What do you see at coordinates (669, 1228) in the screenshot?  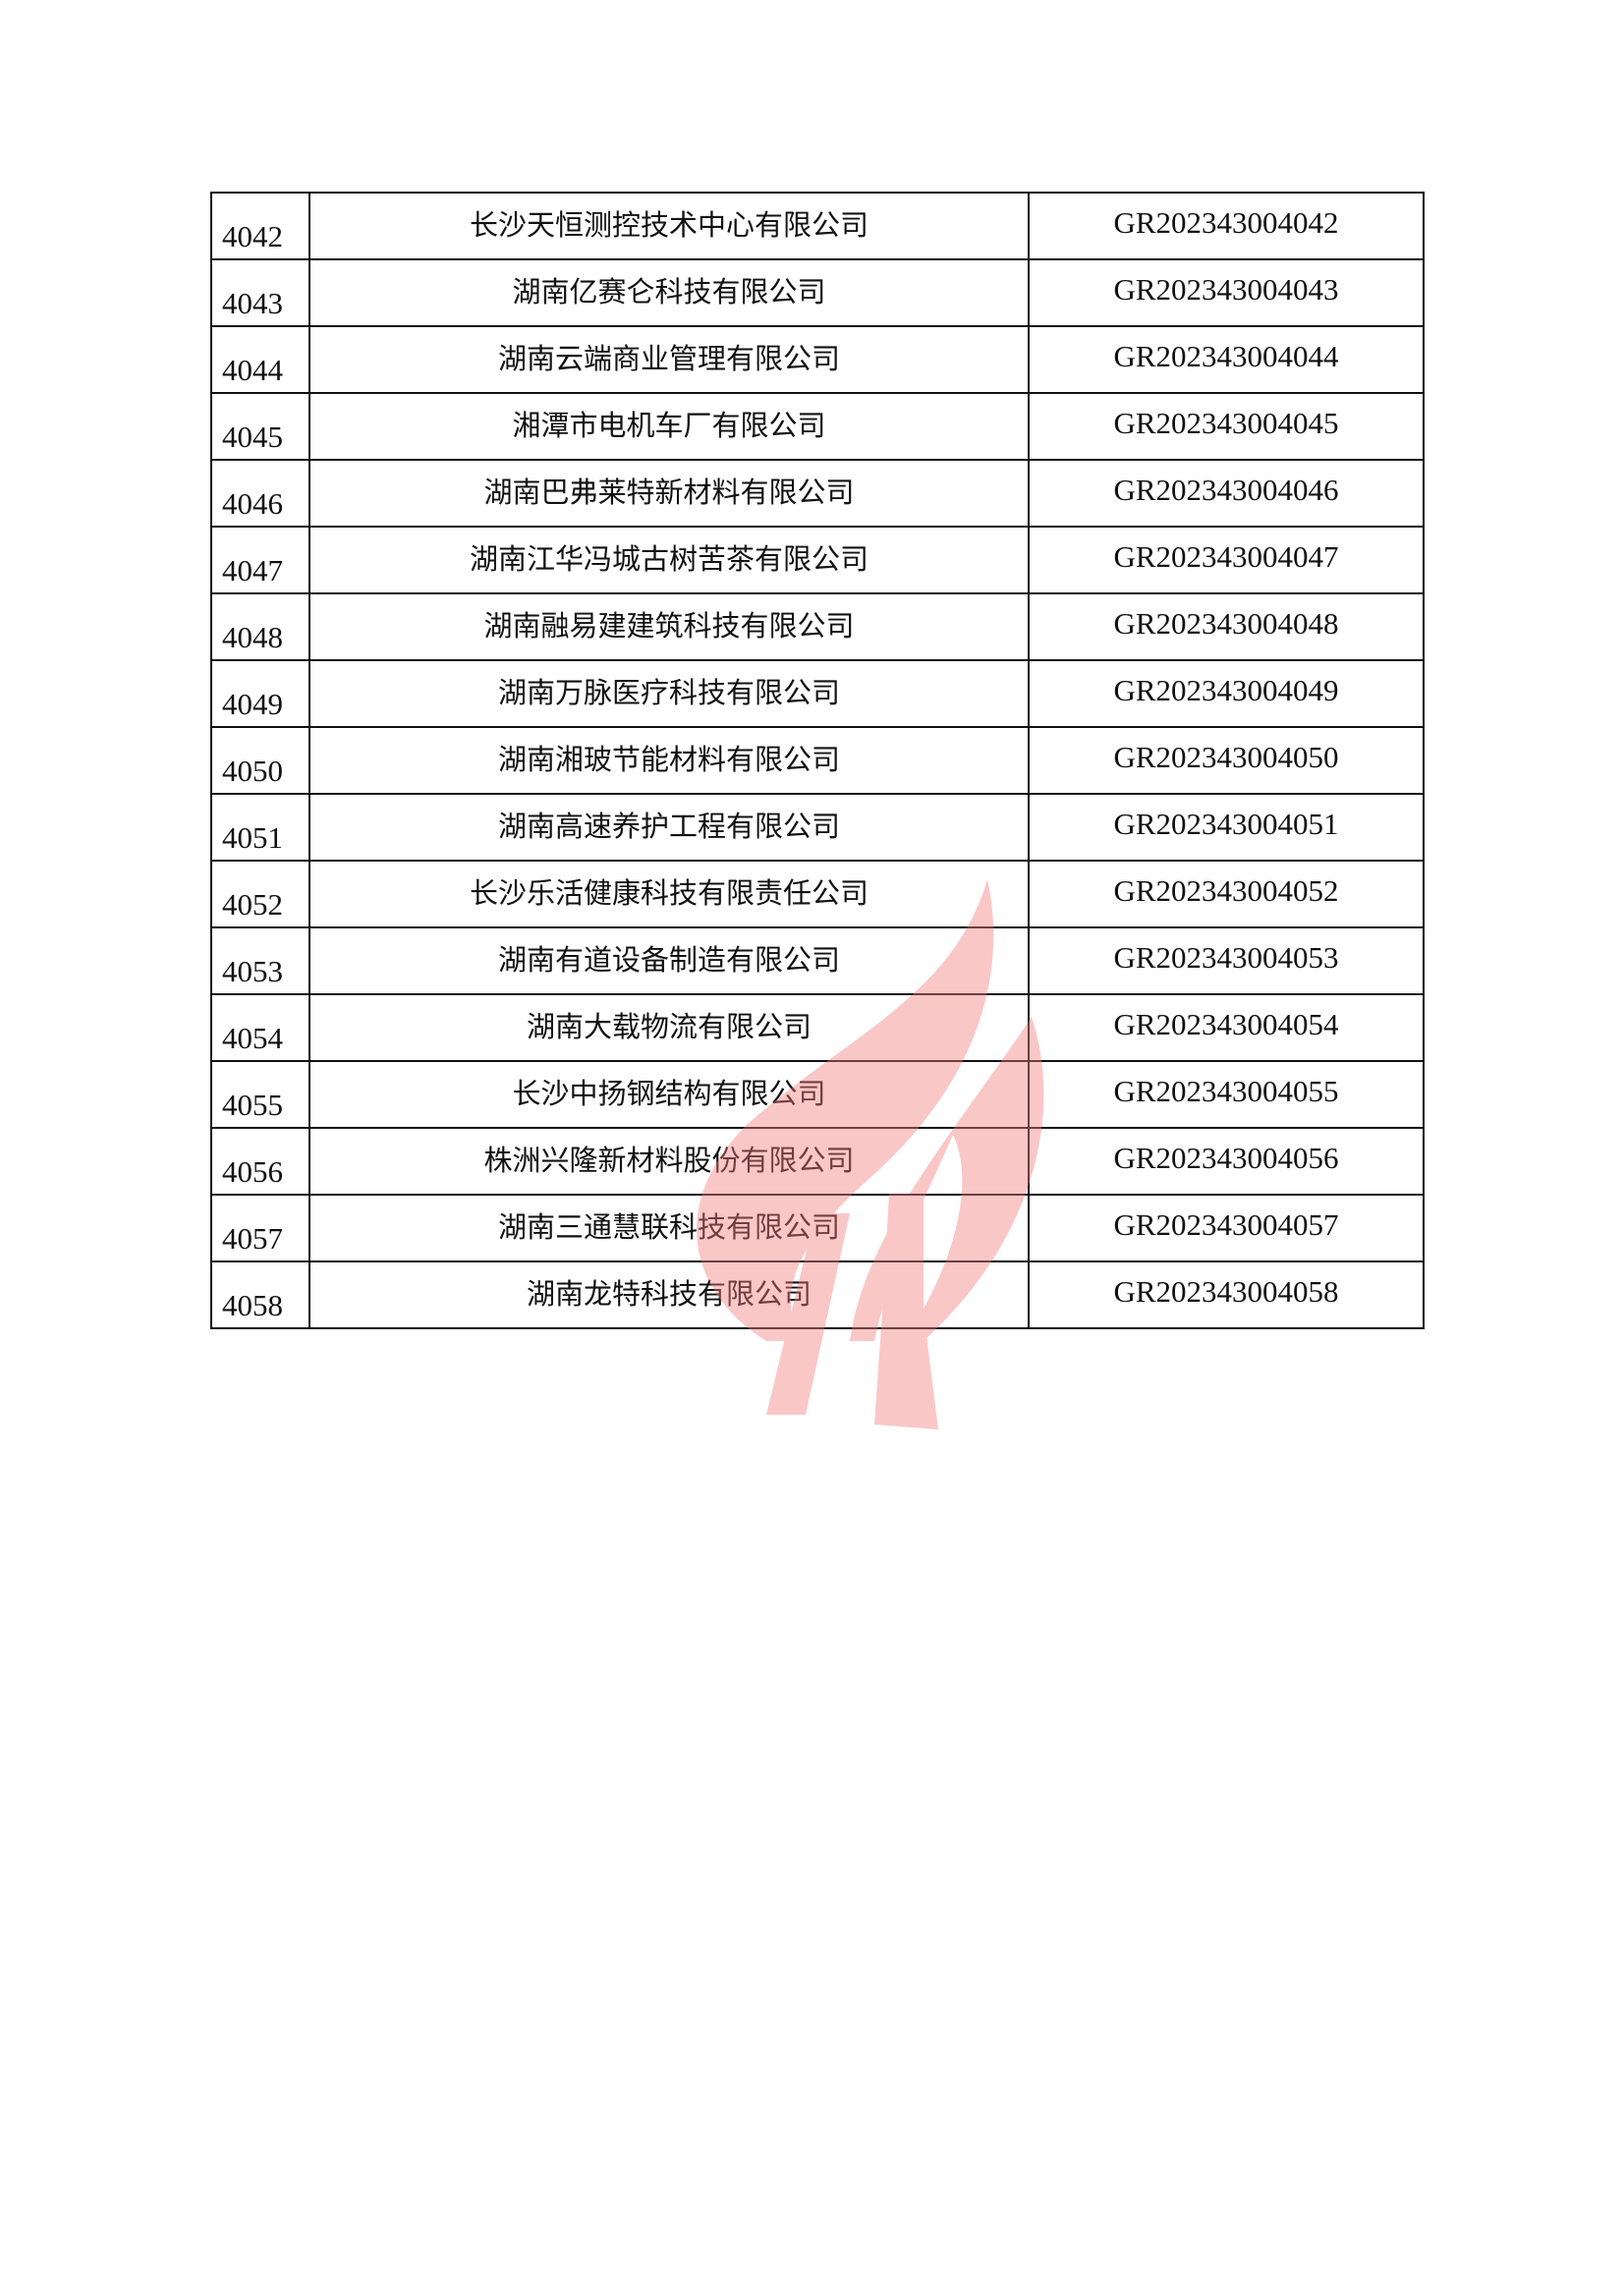 I see `company-name: 湖南三通慧联科技有限公司` at bounding box center [669, 1228].